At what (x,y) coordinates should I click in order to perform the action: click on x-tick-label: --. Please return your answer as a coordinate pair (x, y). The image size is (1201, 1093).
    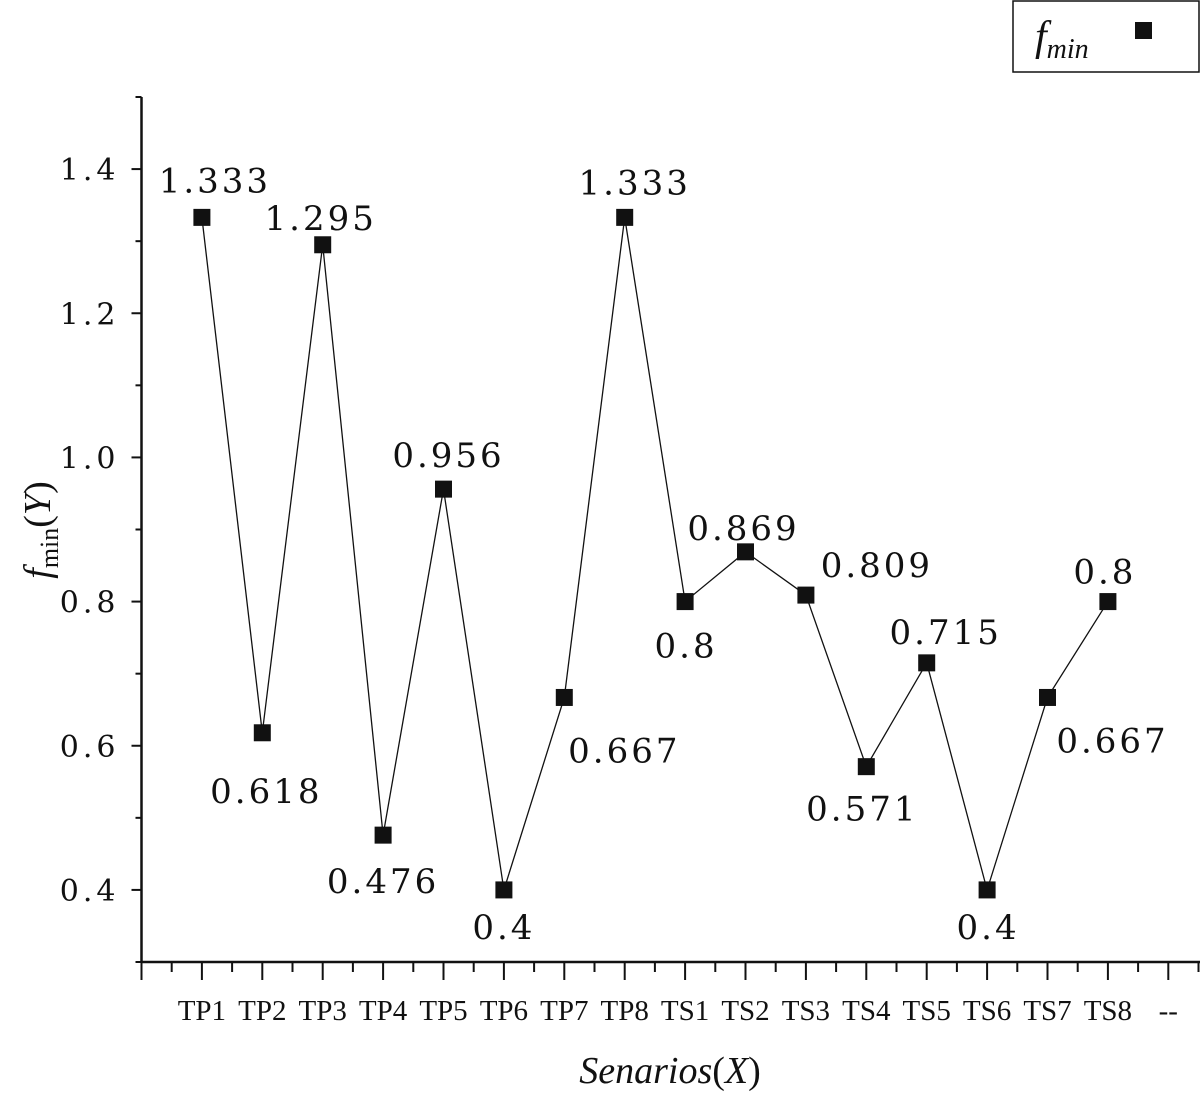
    Looking at the image, I should click on (1168, 1011).